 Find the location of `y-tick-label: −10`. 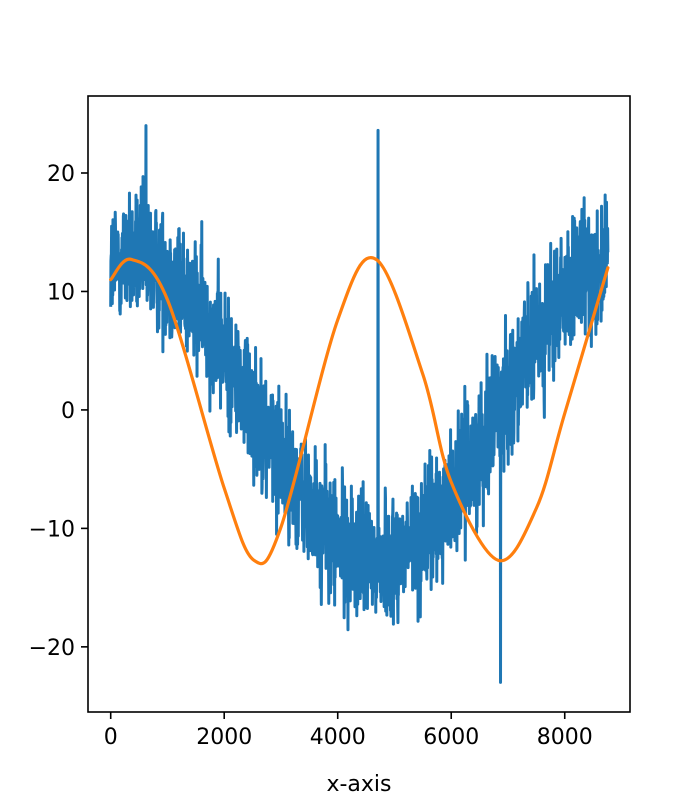

y-tick-label: −10 is located at coordinates (52, 529).